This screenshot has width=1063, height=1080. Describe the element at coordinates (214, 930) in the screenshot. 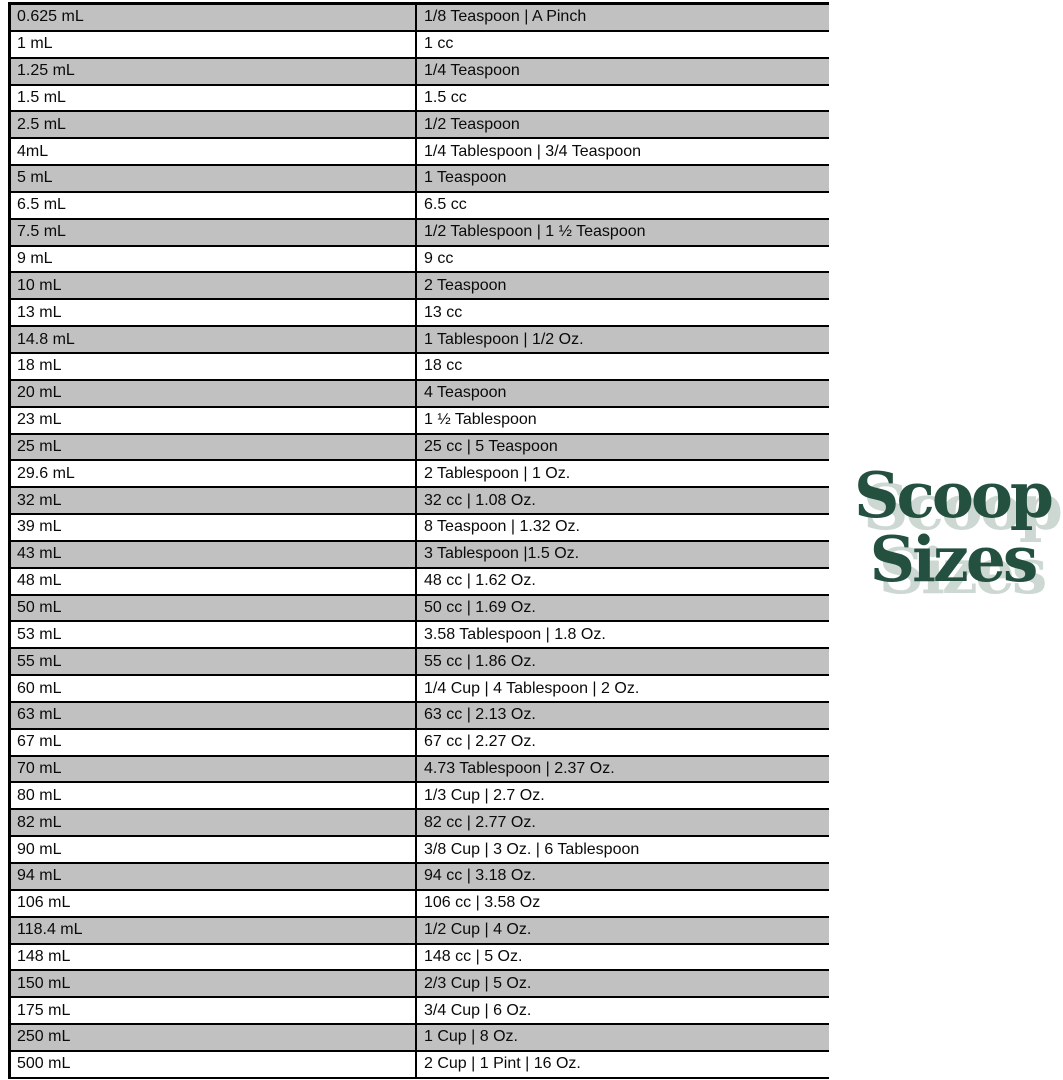

I see `ml-cell: 118.4 mL` at that location.